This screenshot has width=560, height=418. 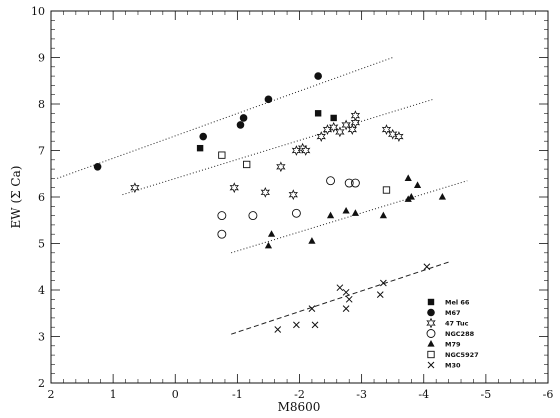 I want to click on y-tick-label: 4, so click(x=41, y=290).